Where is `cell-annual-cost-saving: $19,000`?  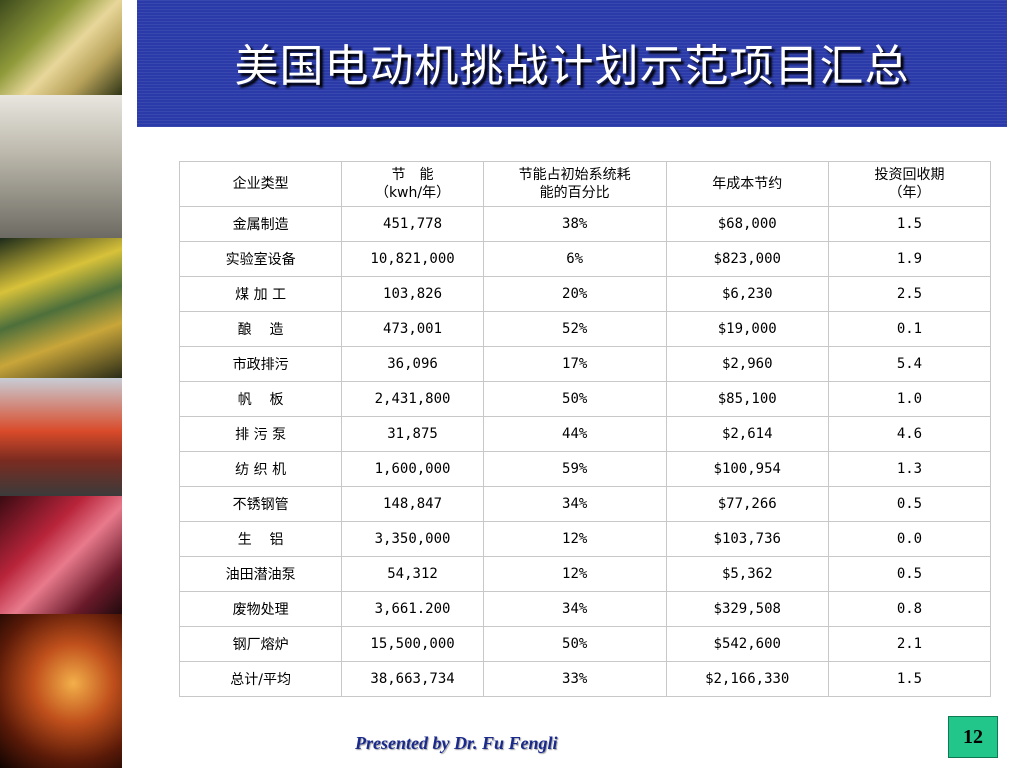 cell-annual-cost-saving: $19,000 is located at coordinates (747, 329).